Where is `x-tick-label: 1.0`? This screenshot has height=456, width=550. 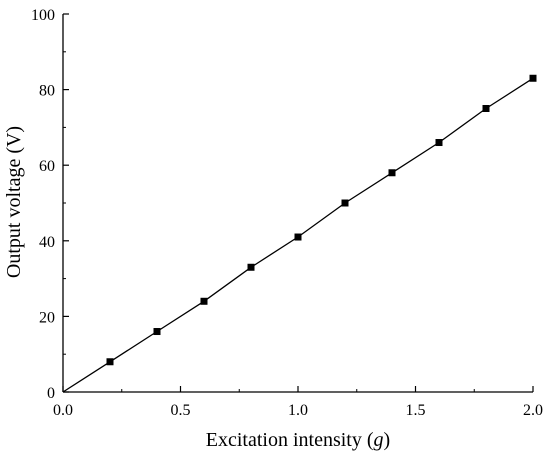
x-tick-label: 1.0 is located at coordinates (298, 410).